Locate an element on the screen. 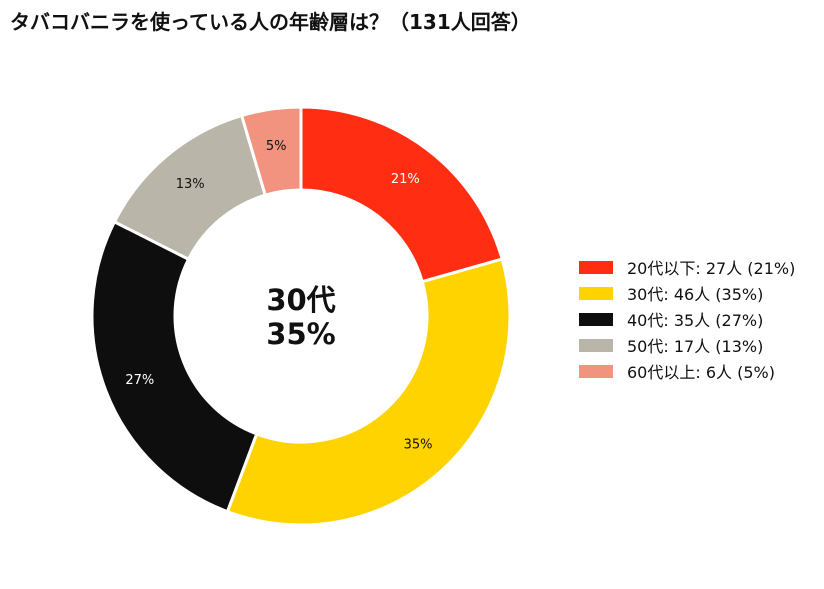  slice-label-3: 27% is located at coordinates (139, 380).